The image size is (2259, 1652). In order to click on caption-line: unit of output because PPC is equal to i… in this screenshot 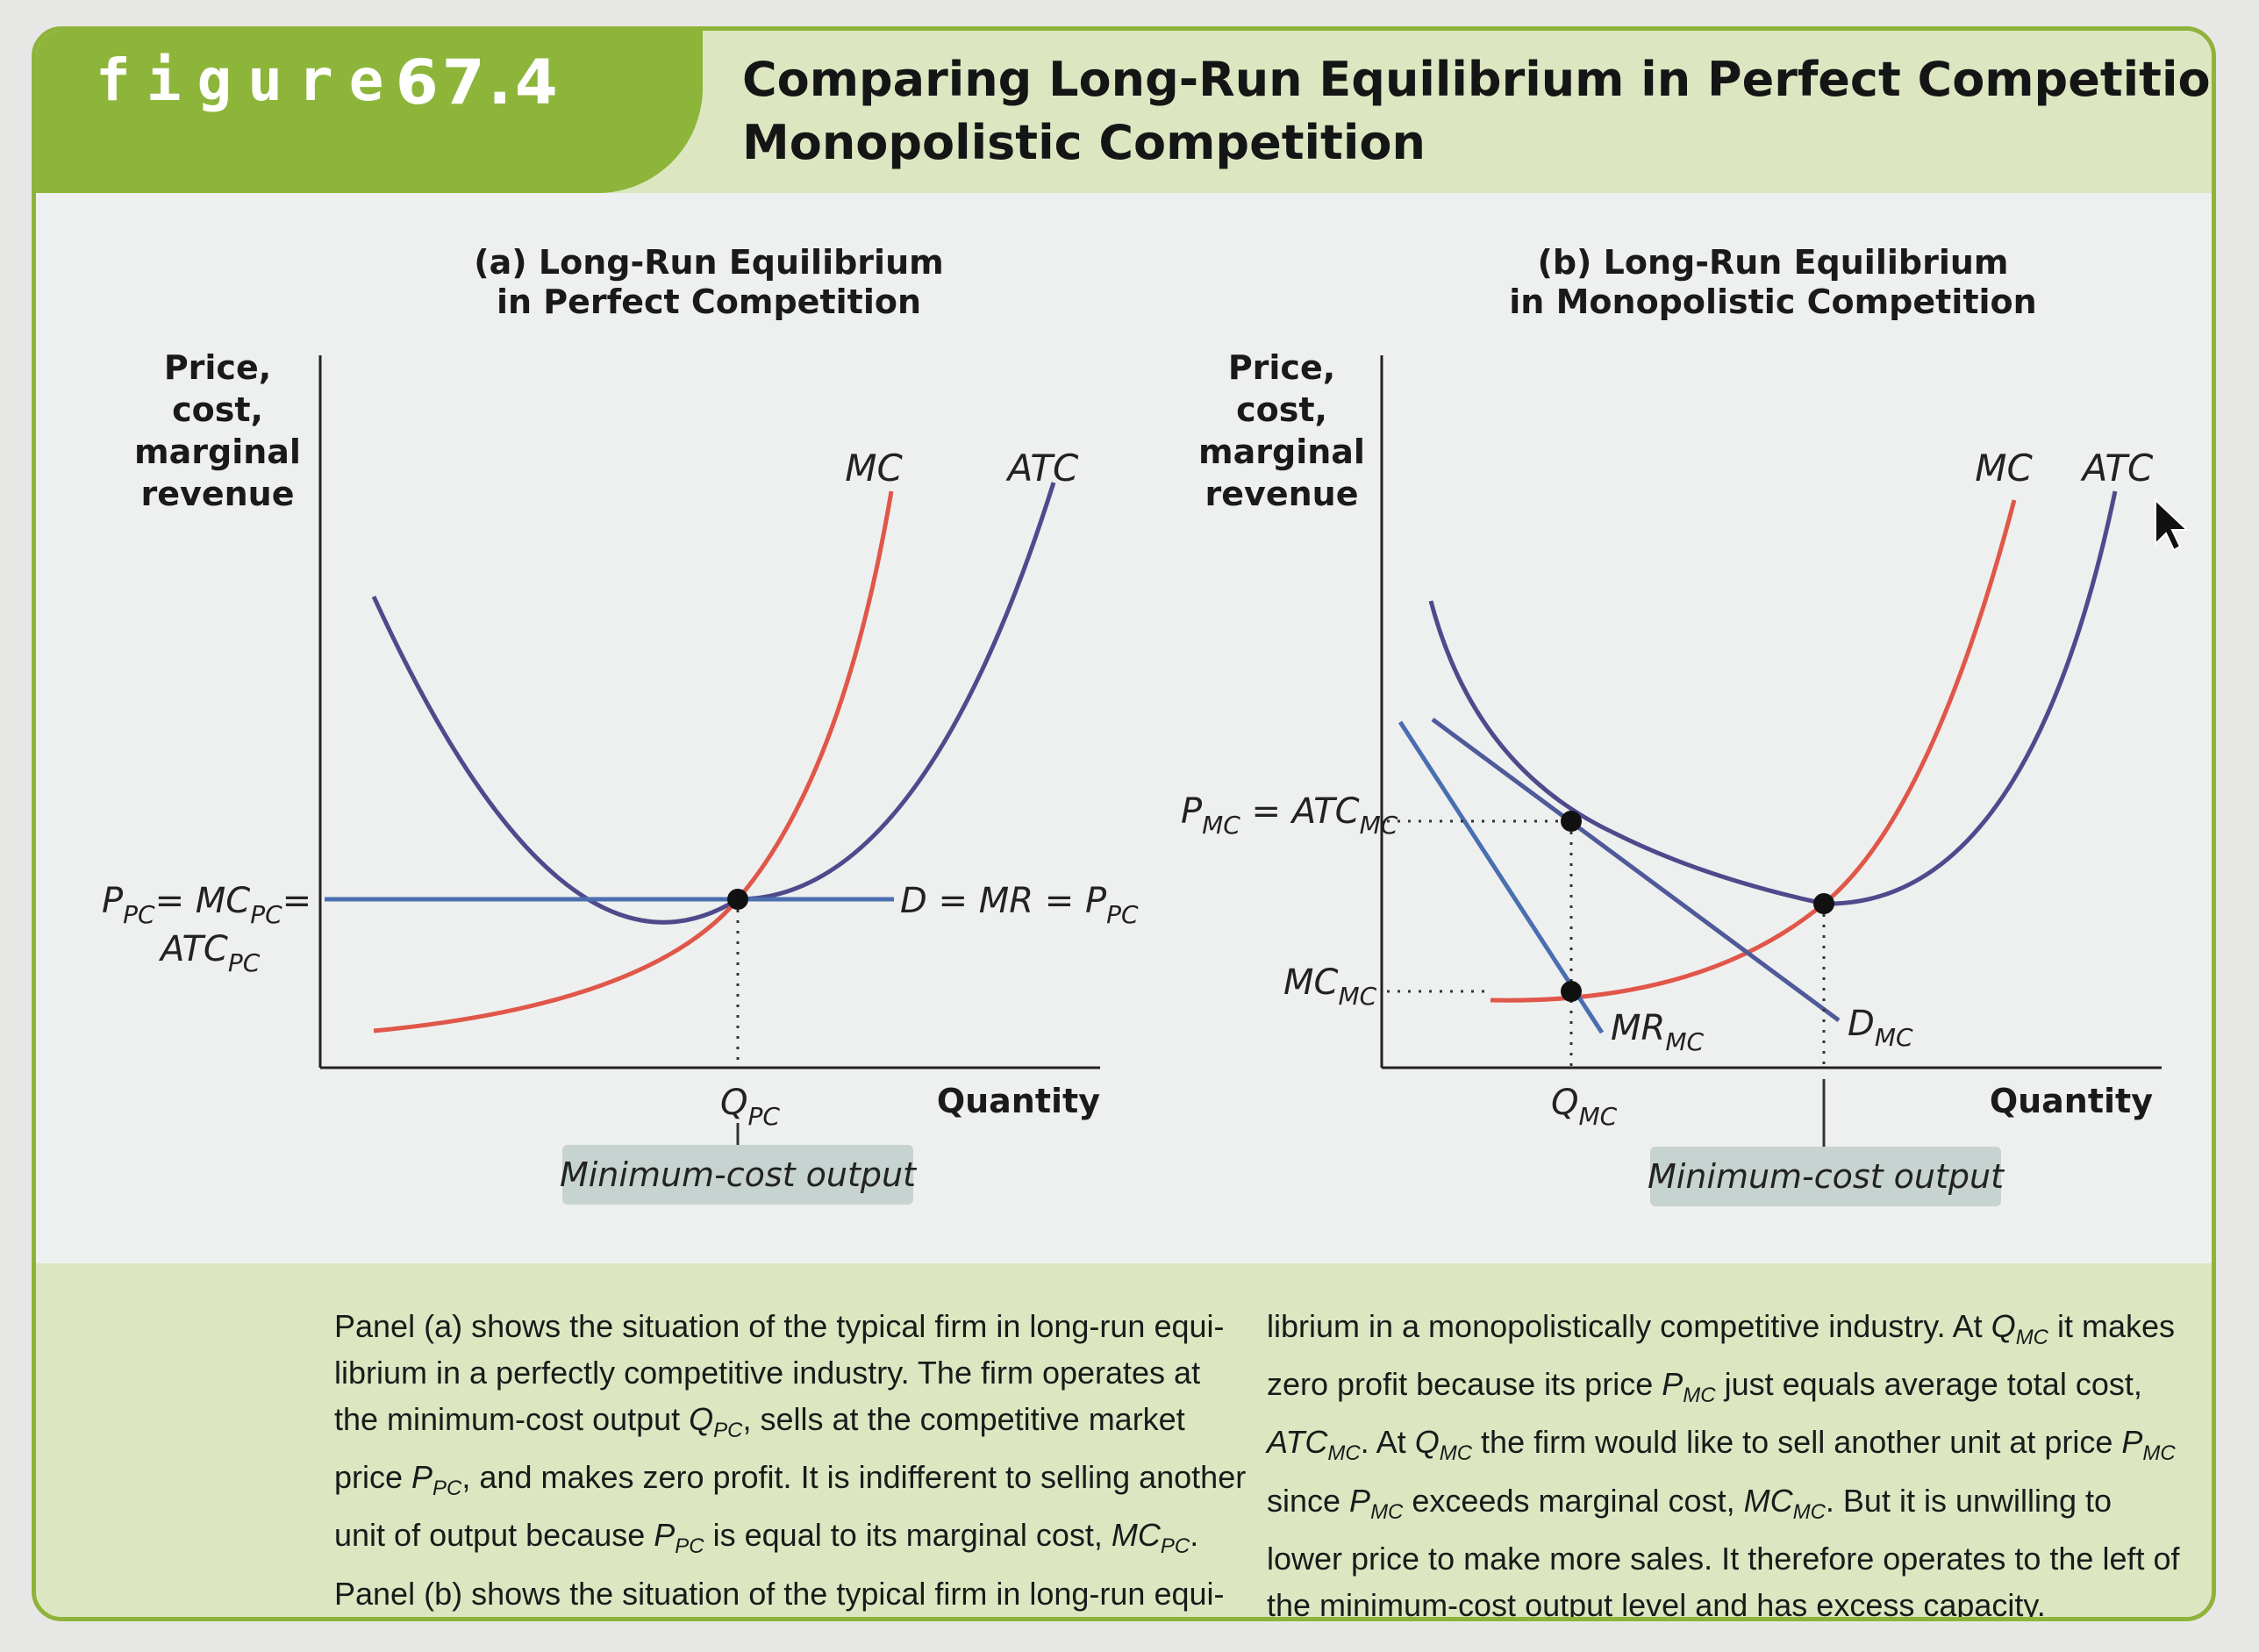, I will do `click(766, 1538)`.